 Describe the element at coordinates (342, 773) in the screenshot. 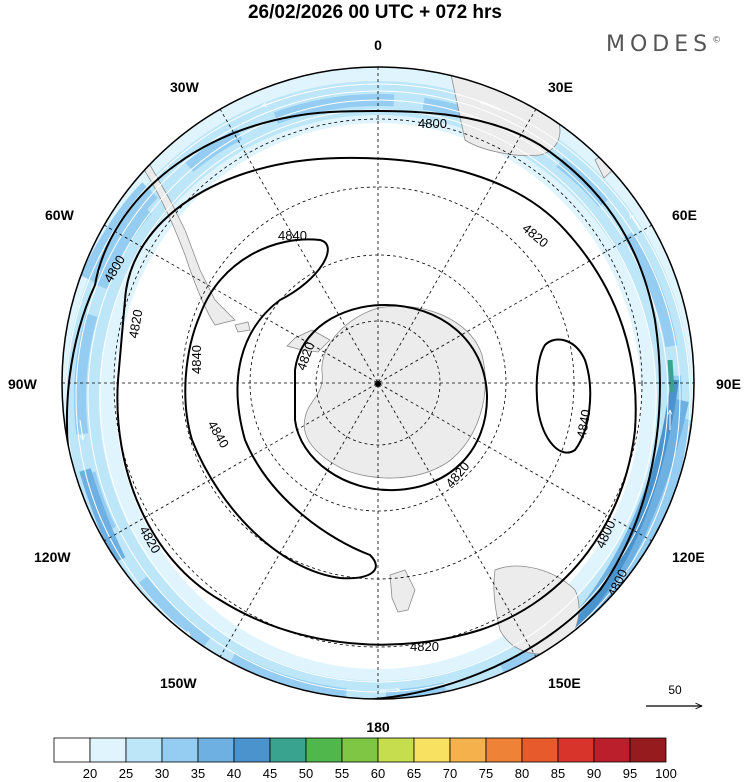

I see `colorbar-tick-label: 55` at that location.